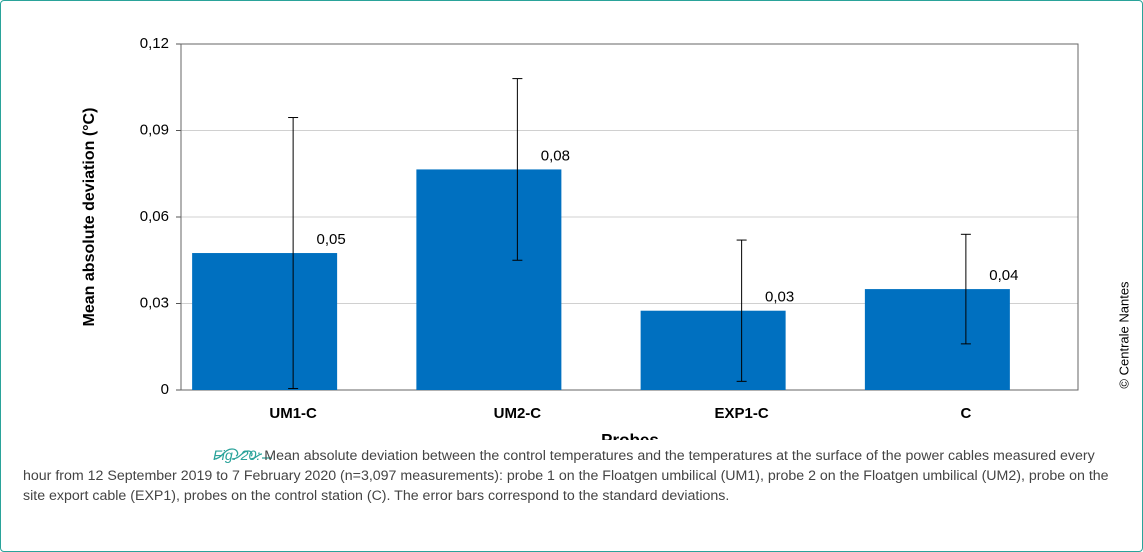  What do you see at coordinates (293, 413) in the screenshot?
I see `x-tick-label: UM1-C` at bounding box center [293, 413].